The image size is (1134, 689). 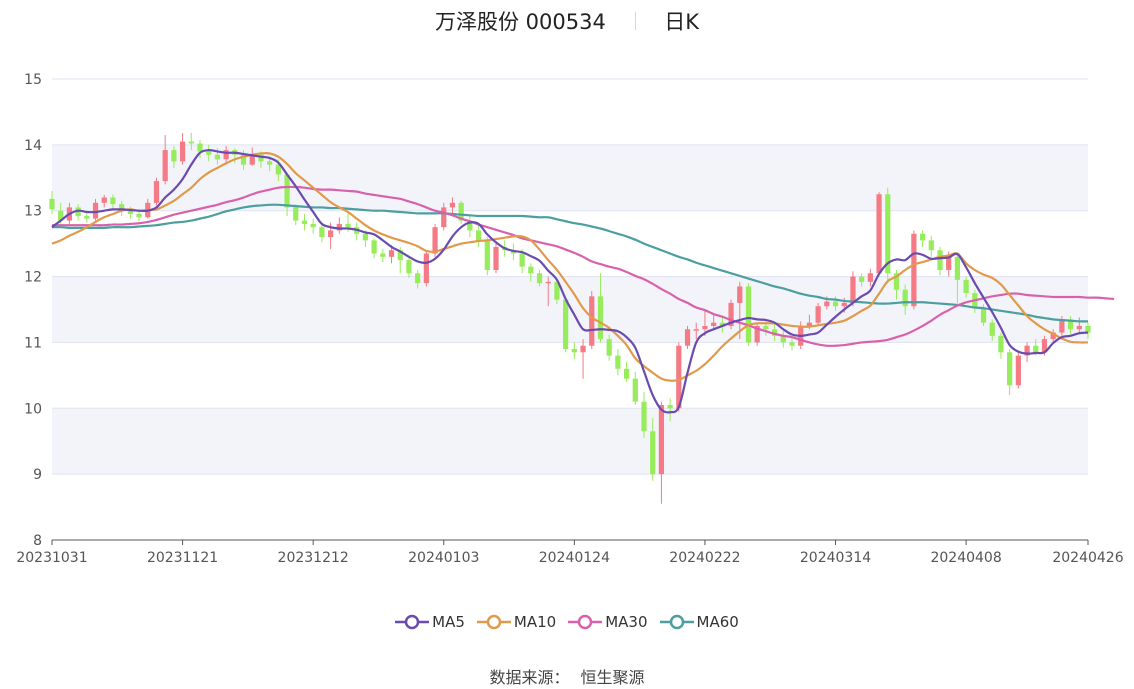 I want to click on legend-item-ma30: MA30, so click(x=608, y=621).